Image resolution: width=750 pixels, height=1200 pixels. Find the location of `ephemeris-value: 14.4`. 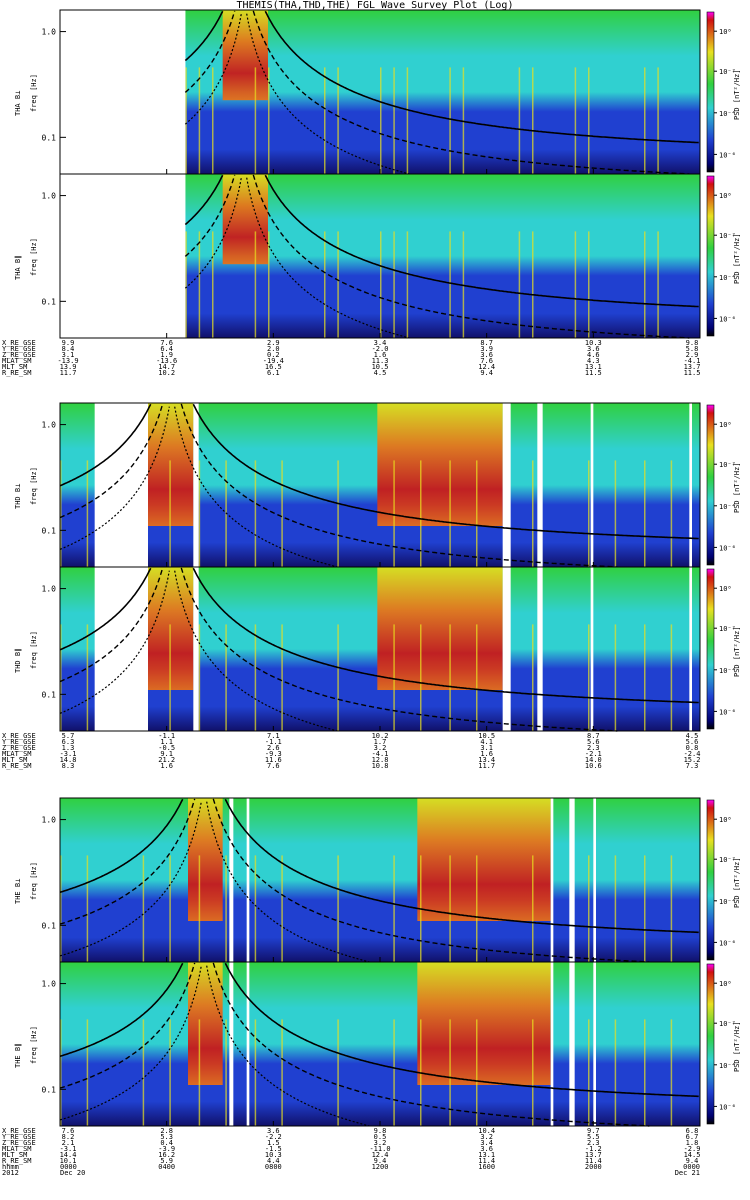

ephemeris-value: 14.4 is located at coordinates (68, 1155).